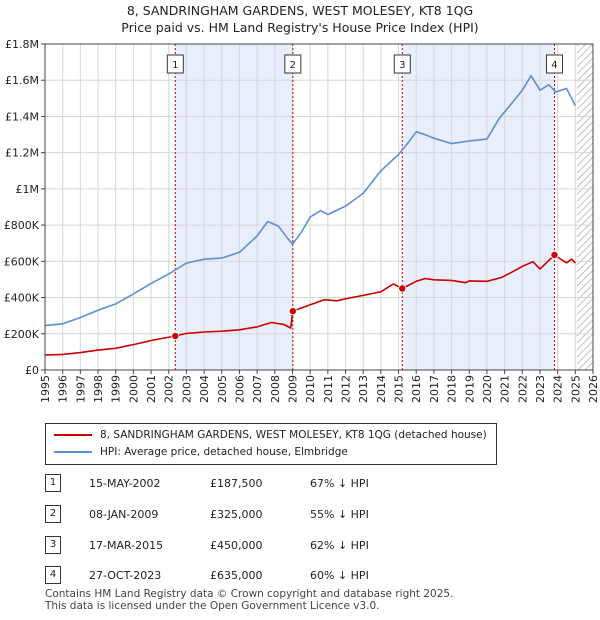  I want to click on x-tick-label-9: 2004, so click(204, 389).